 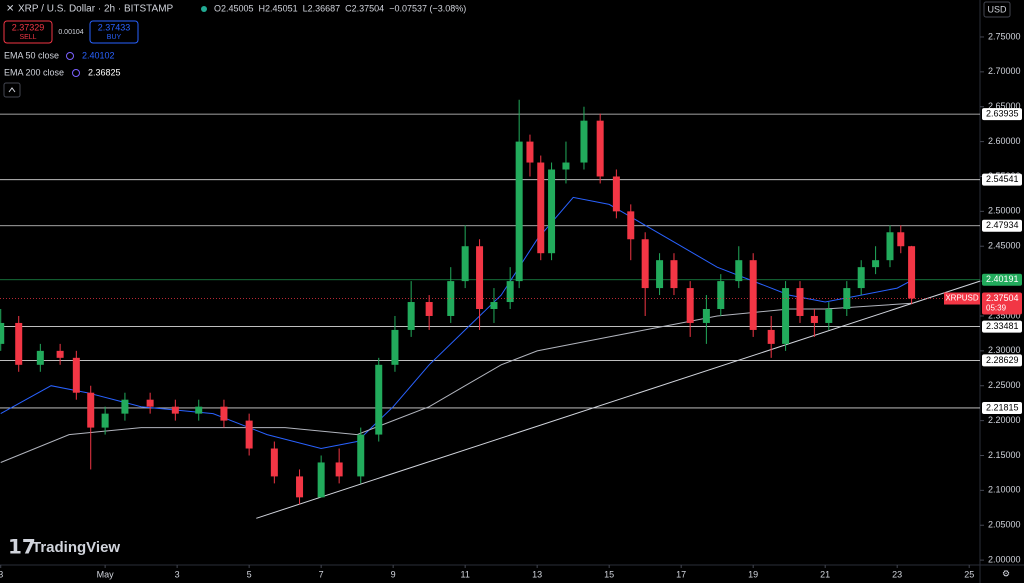 I want to click on brand-logo: 𝟭𝟳, so click(x=22, y=547).